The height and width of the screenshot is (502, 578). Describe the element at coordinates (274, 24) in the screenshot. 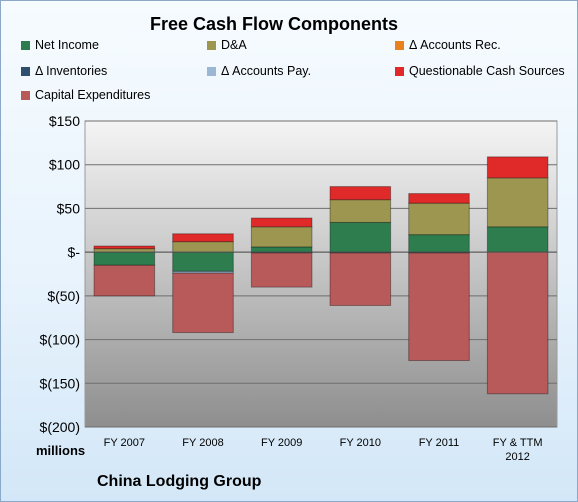

I see `chart-title: Free Cash Flow Components` at that location.